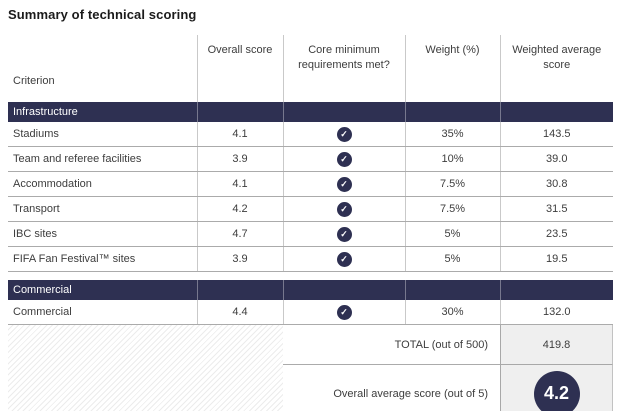 The width and height of the screenshot is (619, 411). What do you see at coordinates (102, 159) in the screenshot?
I see `criterion-cell: Team and referee facilities` at bounding box center [102, 159].